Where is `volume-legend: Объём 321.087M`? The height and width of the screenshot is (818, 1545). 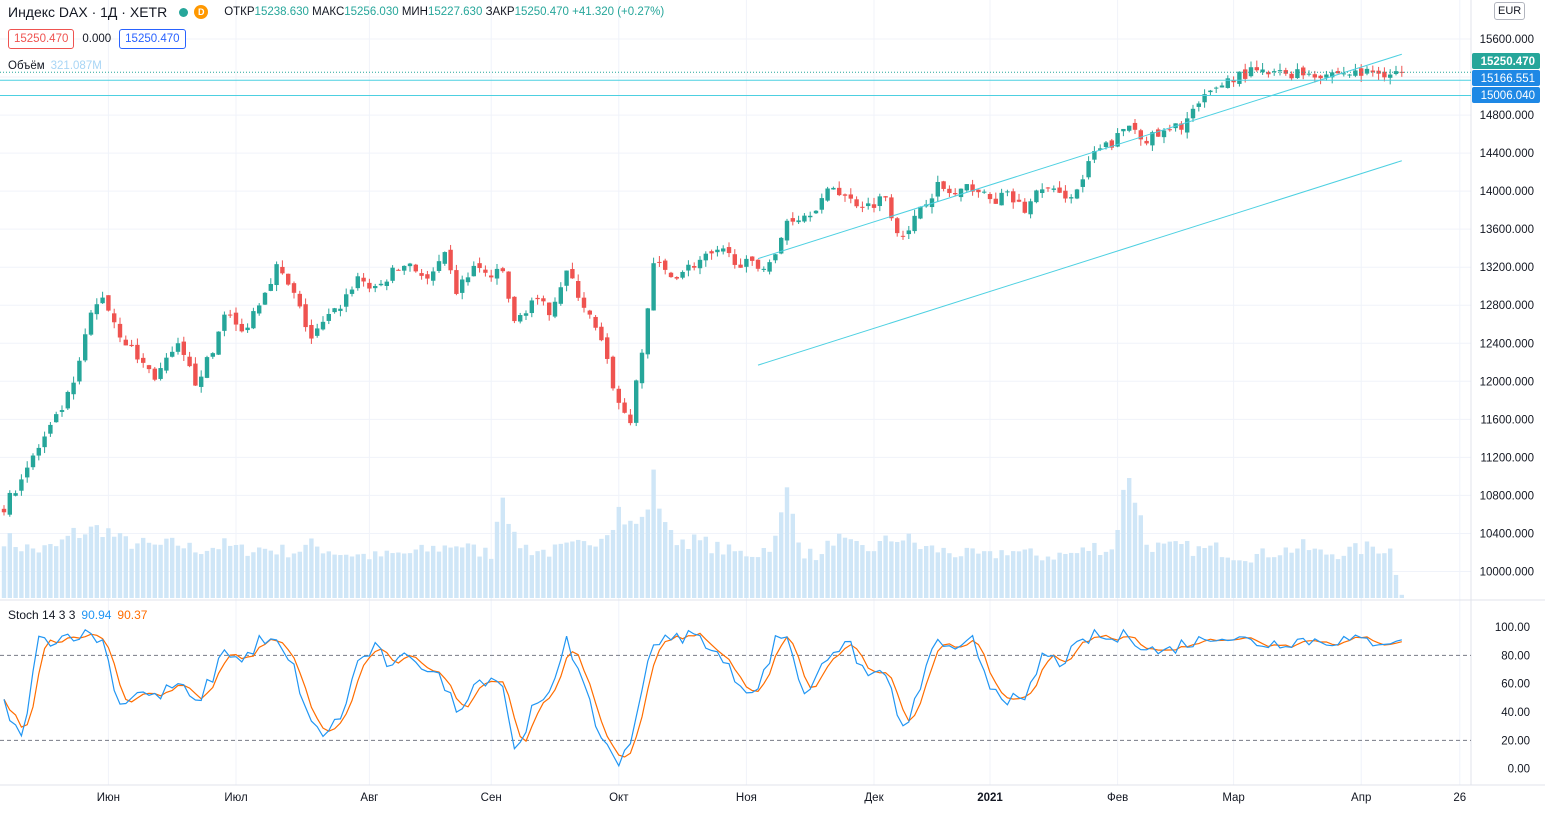
volume-legend: Объём 321.087M is located at coordinates (55, 66).